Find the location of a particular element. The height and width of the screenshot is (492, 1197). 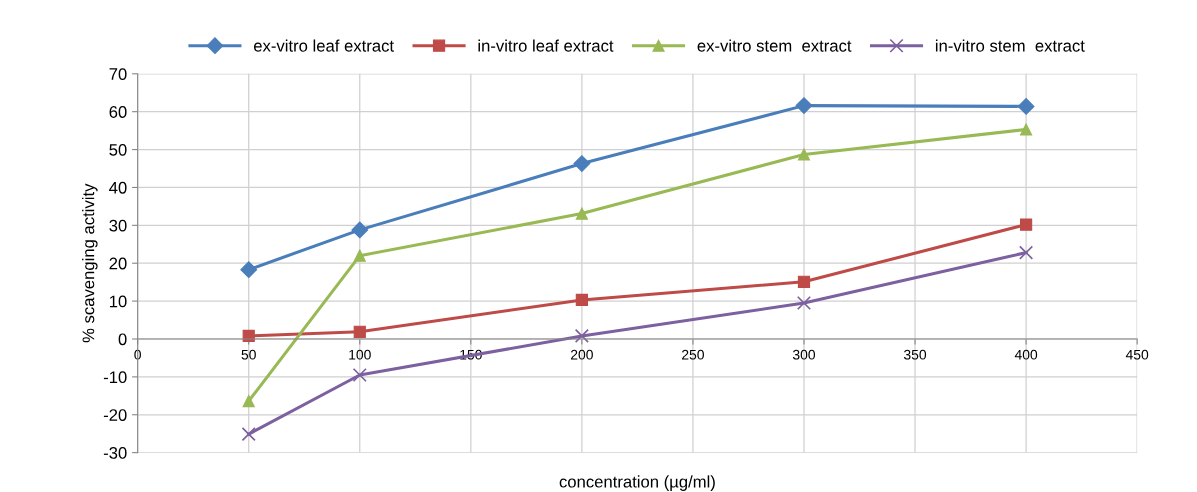

x-tick-label: 50 is located at coordinates (248, 354).